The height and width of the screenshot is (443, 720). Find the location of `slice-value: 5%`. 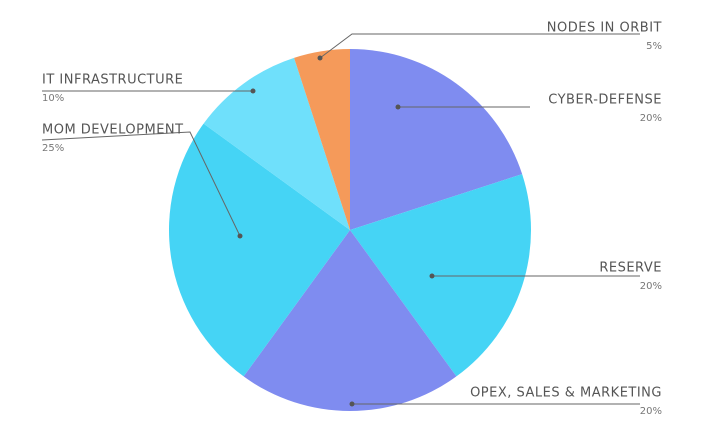

slice-value: 5% is located at coordinates (654, 46).